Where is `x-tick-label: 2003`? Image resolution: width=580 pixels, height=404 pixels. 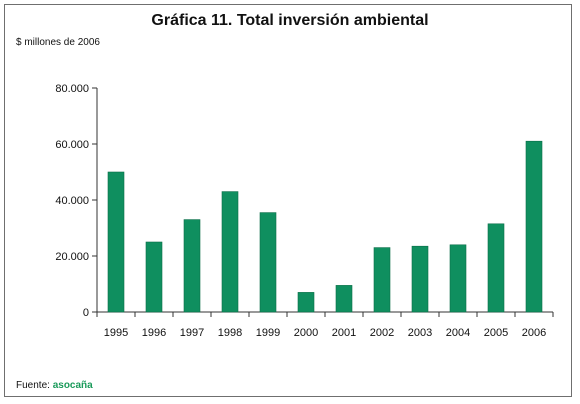 x-tick-label: 2003 is located at coordinates (420, 333).